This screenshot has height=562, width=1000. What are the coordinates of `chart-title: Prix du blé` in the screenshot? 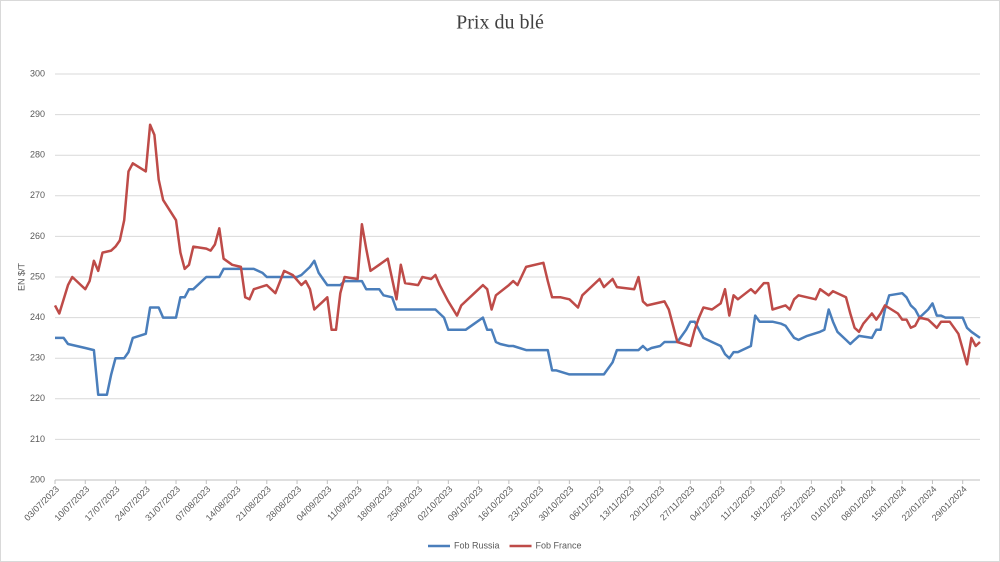 It's located at (500, 23).